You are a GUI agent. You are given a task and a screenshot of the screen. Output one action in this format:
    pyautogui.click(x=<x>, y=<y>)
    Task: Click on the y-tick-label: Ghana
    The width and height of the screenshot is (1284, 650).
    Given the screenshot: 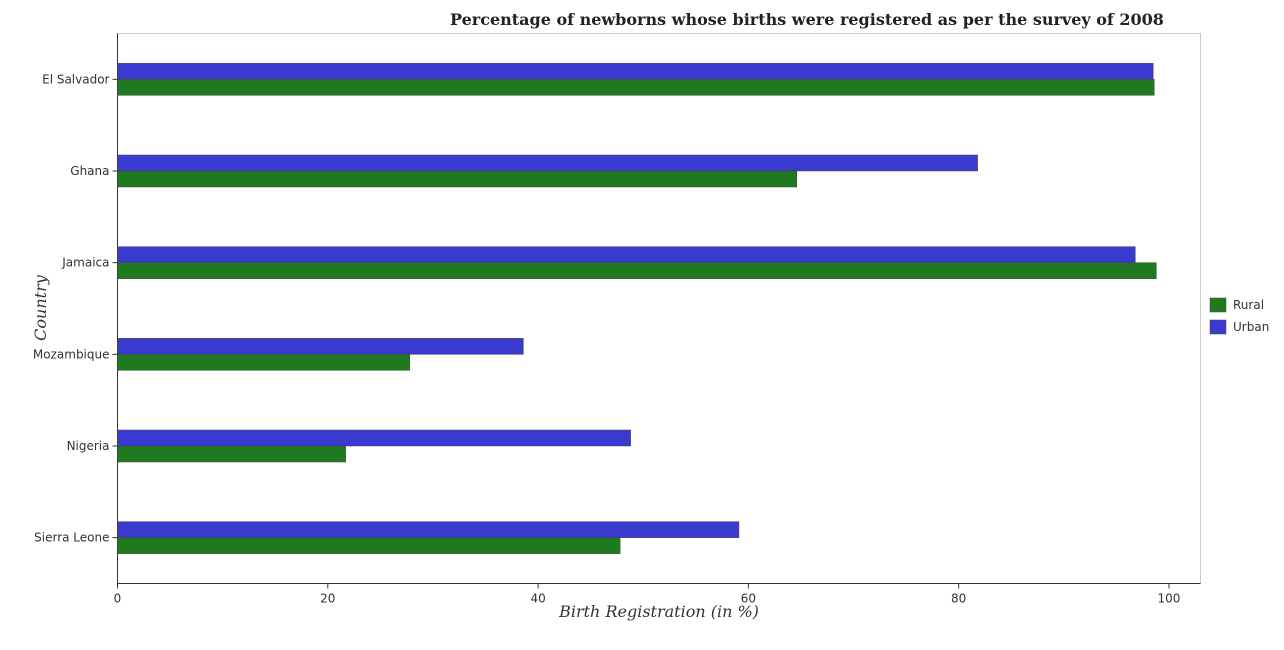 What is the action you would take?
    pyautogui.click(x=89, y=171)
    